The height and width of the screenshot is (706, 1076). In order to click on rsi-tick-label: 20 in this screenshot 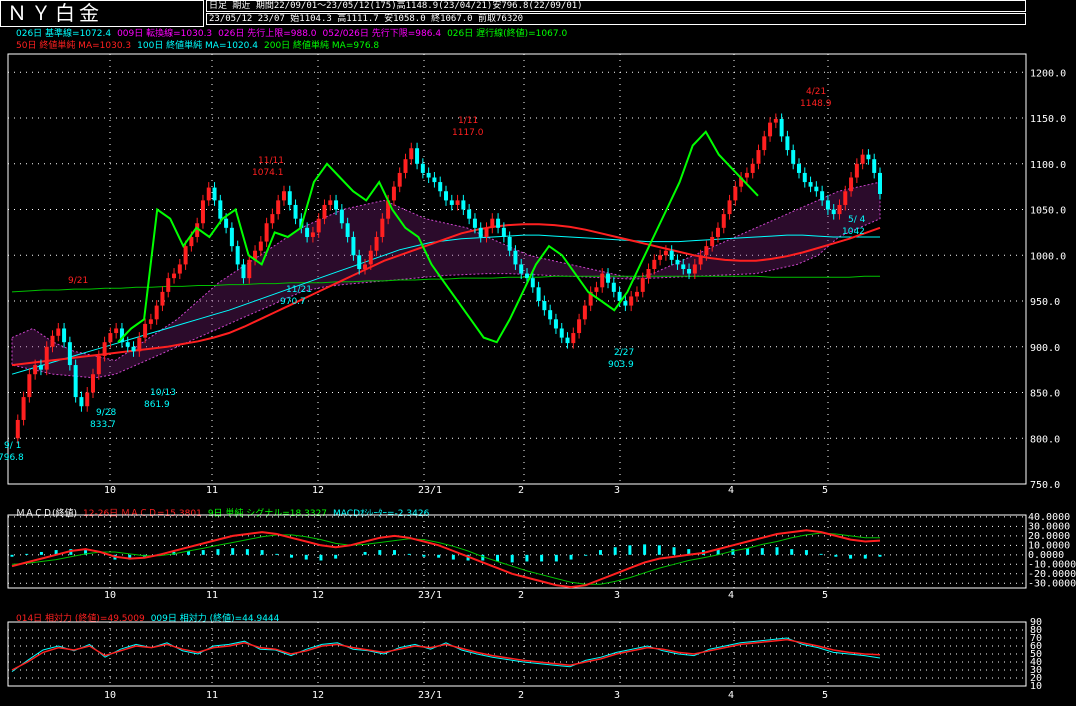, I will do `click(1036, 678)`.